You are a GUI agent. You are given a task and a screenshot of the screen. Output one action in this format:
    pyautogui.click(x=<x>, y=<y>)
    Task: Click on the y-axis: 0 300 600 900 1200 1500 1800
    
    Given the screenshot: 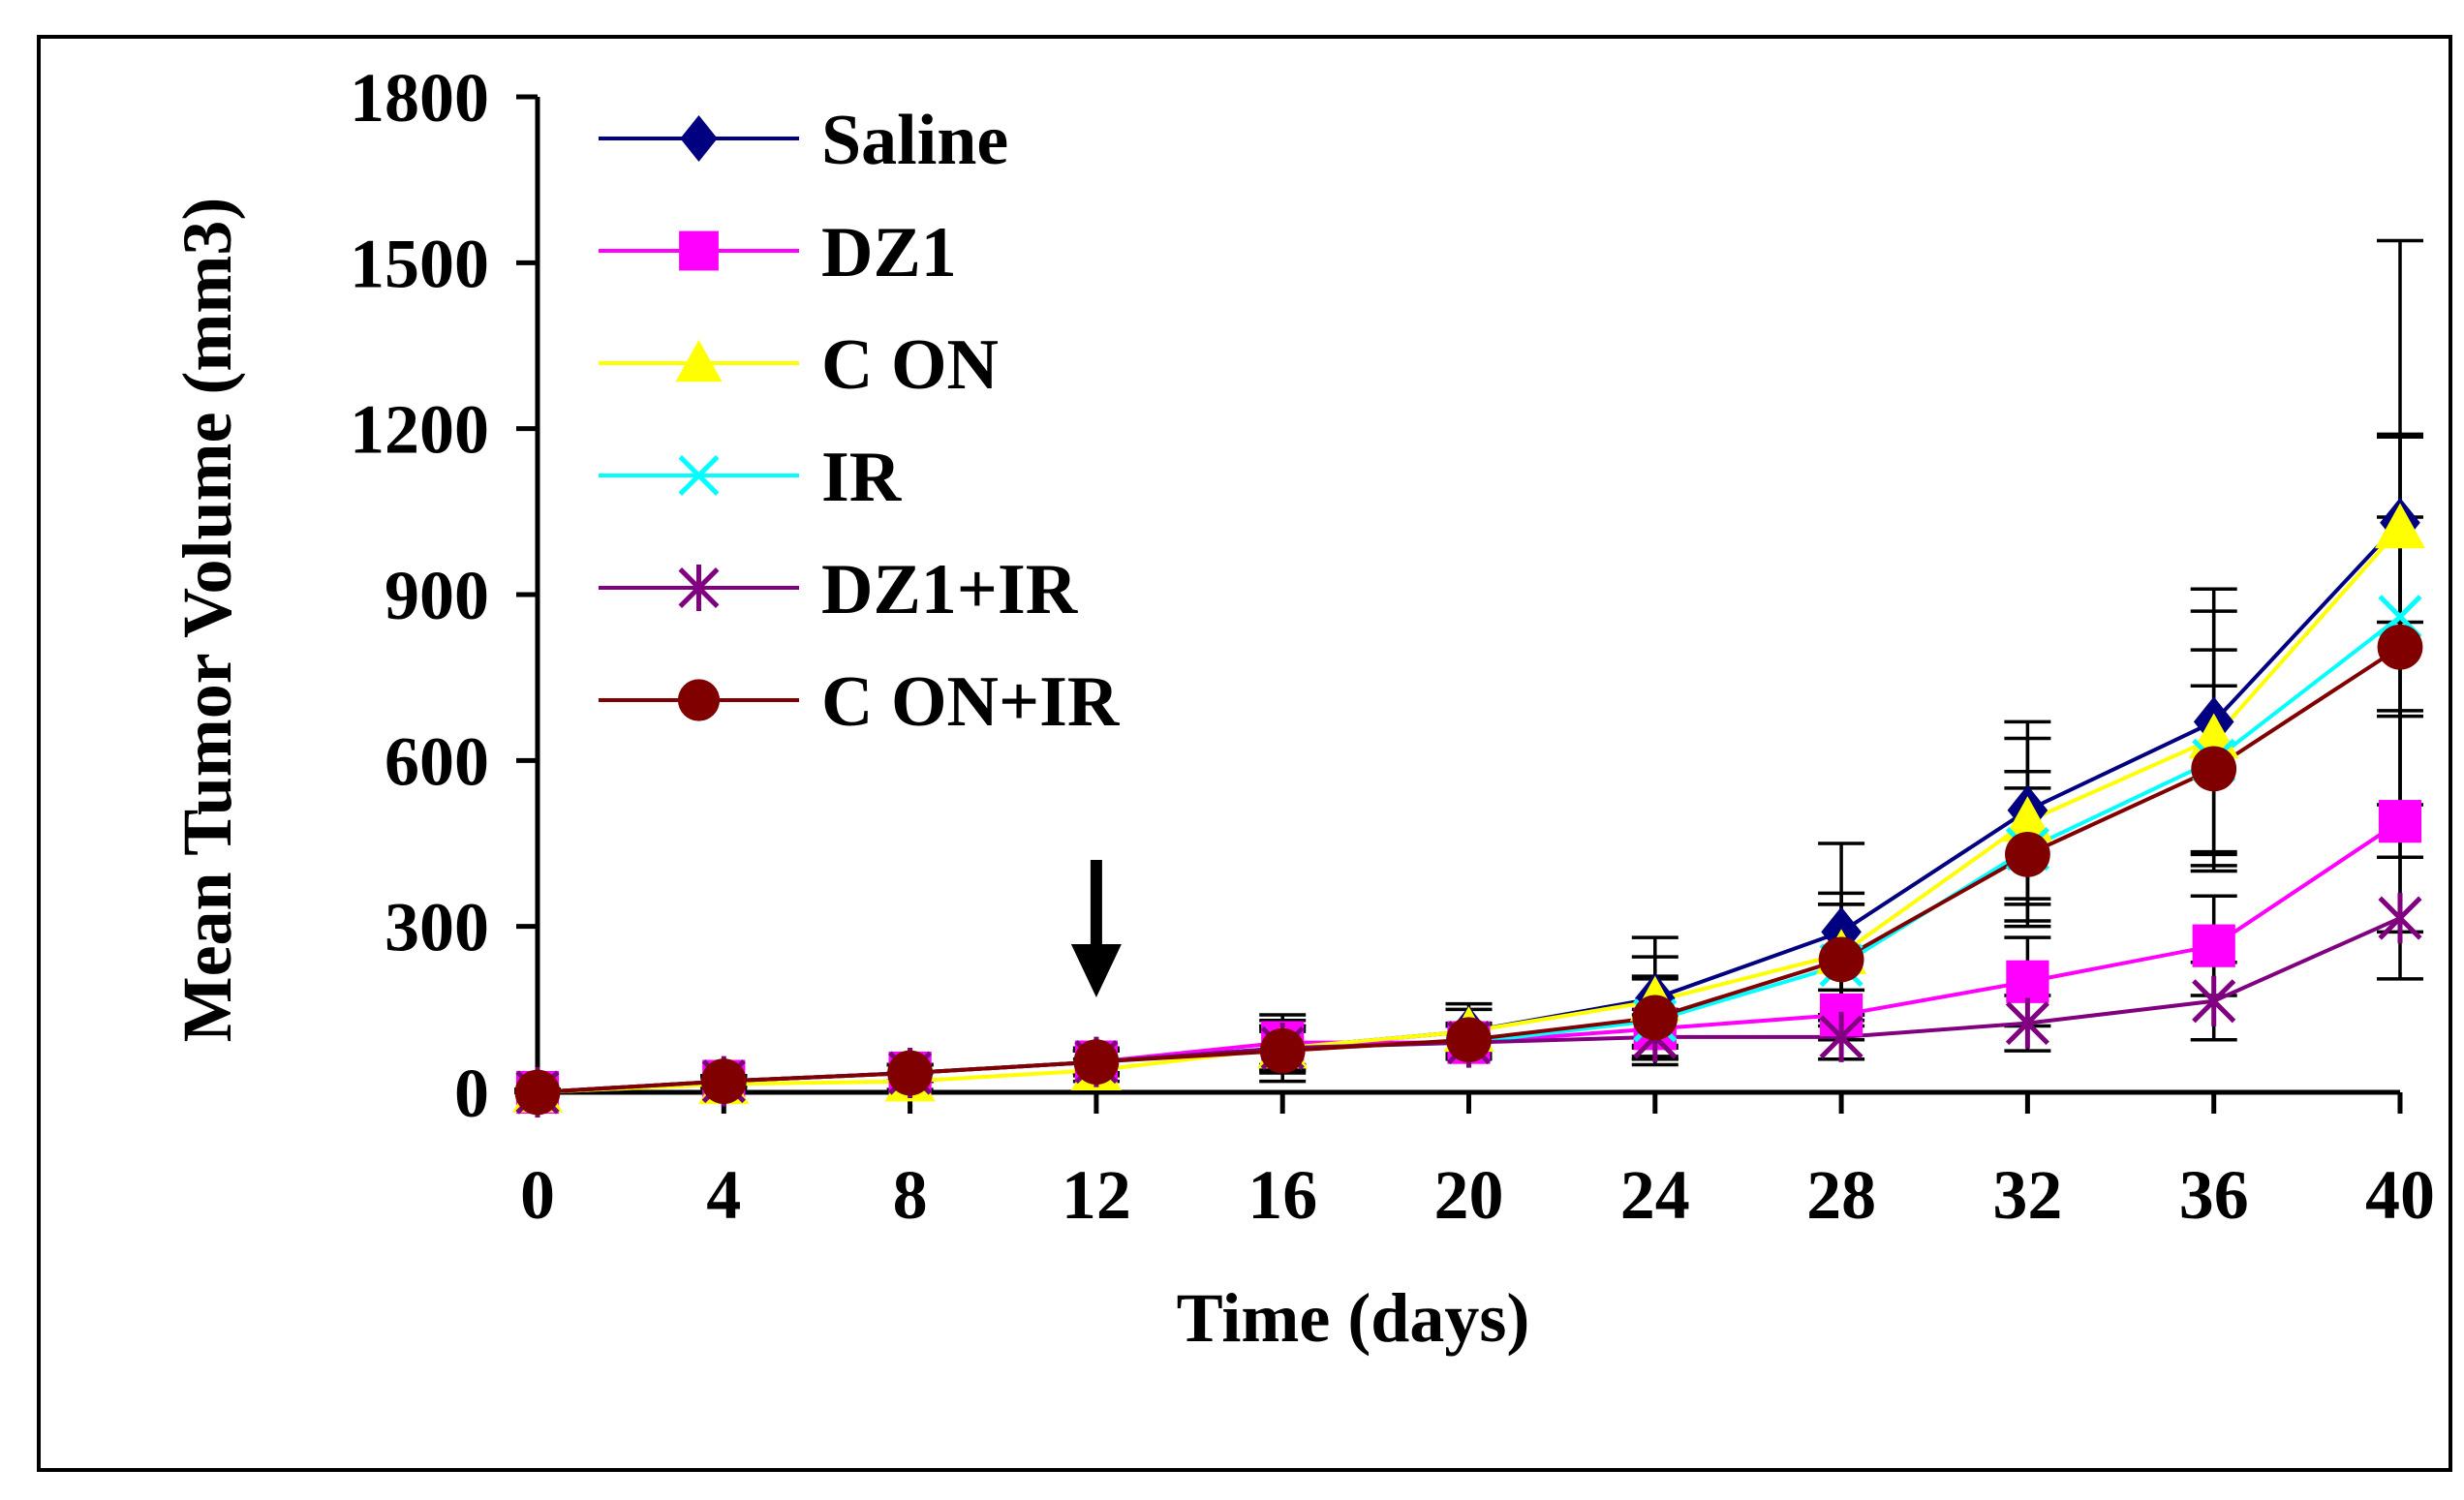 What is the action you would take?
    pyautogui.click(x=445, y=595)
    